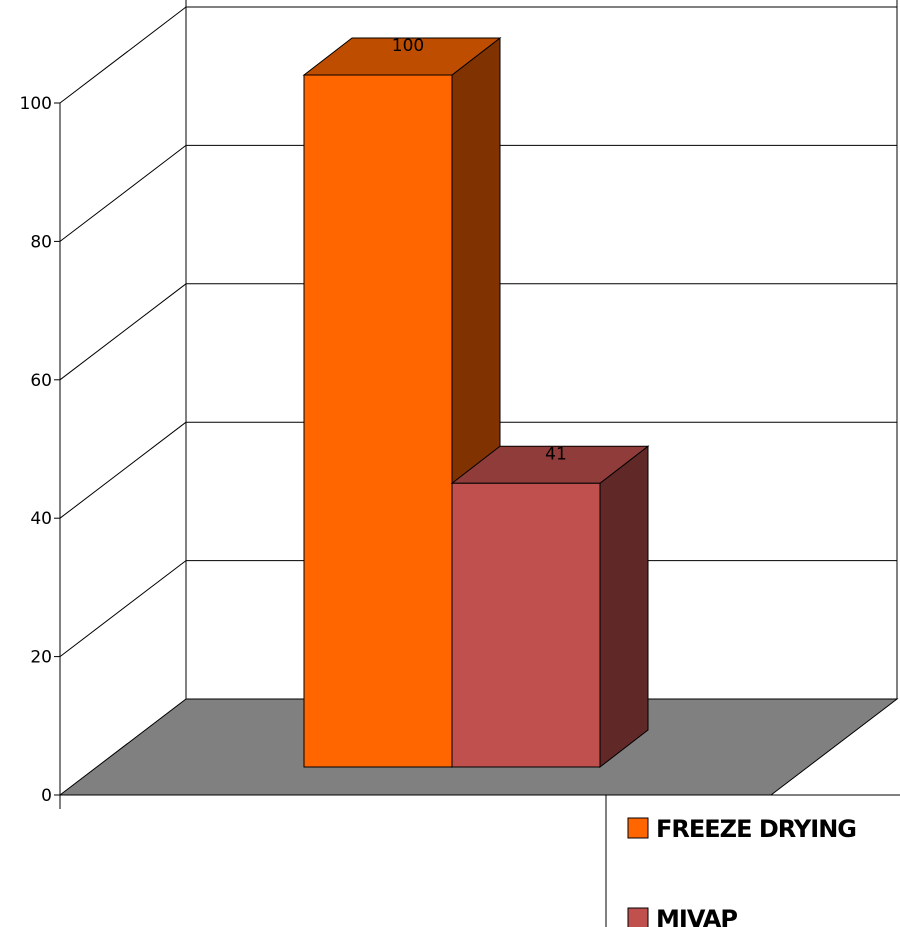 This screenshot has height=927, width=900. What do you see at coordinates (752, 860) in the screenshot?
I see `legend: FREEZE DRYING MIVAP` at bounding box center [752, 860].